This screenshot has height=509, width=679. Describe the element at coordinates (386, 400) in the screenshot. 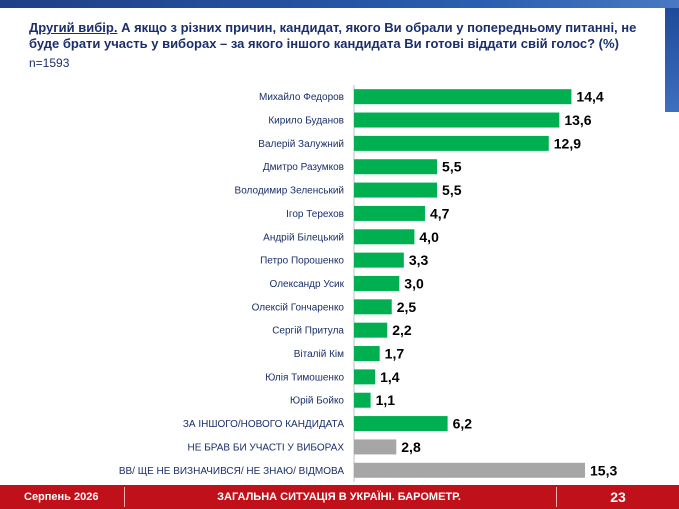

I see `data-label: 1,1` at that location.